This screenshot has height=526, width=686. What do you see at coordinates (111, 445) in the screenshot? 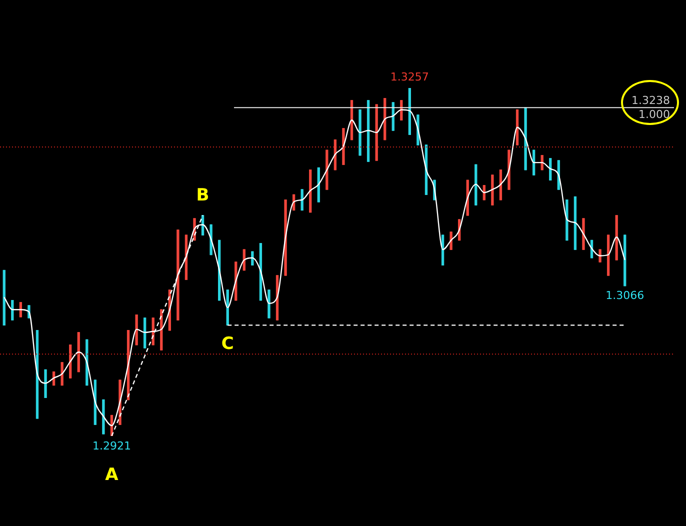
I see `annotation: 1.2921` at bounding box center [111, 445].